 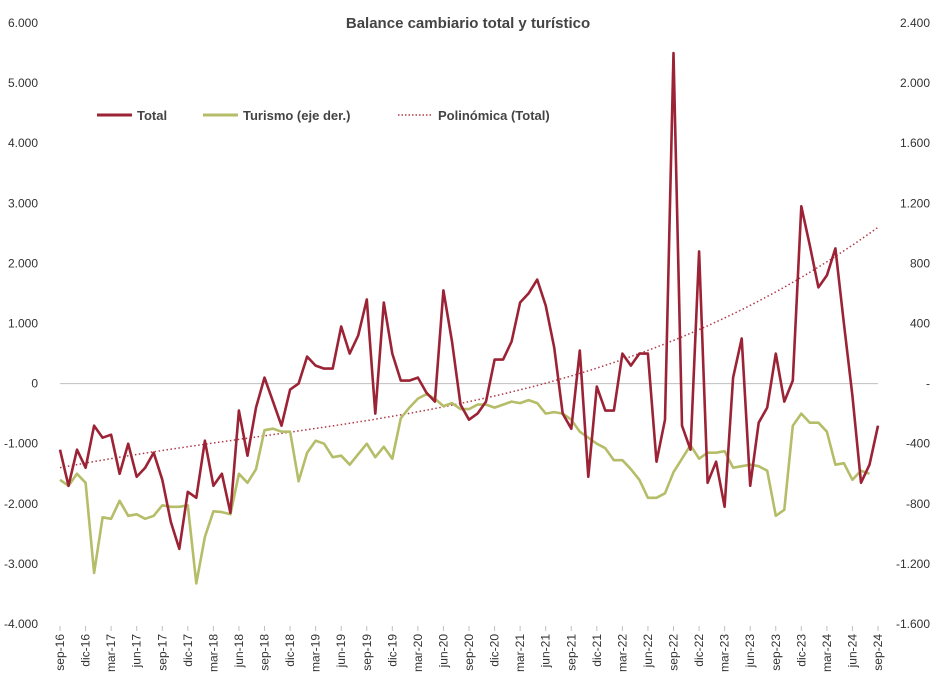 I want to click on right-tick-label: 400, so click(x=920, y=324).